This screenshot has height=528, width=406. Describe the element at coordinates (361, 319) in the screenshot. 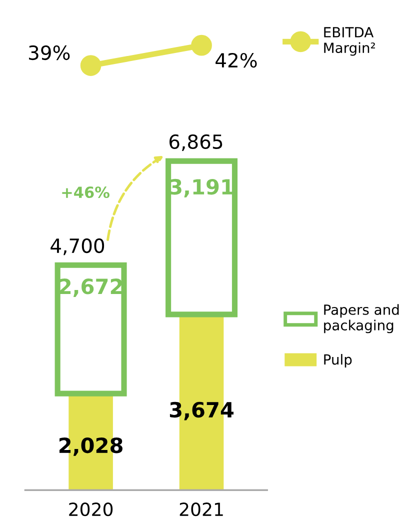

I see `legend-label: Papers and packaging` at that location.